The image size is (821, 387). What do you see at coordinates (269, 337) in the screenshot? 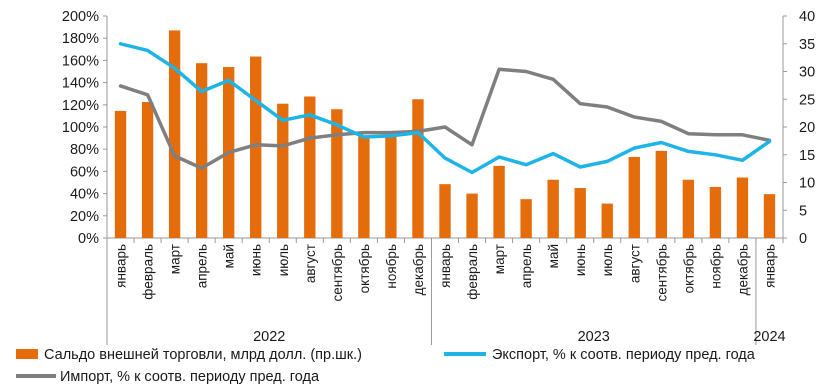
I see `year-label: 2022` at bounding box center [269, 337].